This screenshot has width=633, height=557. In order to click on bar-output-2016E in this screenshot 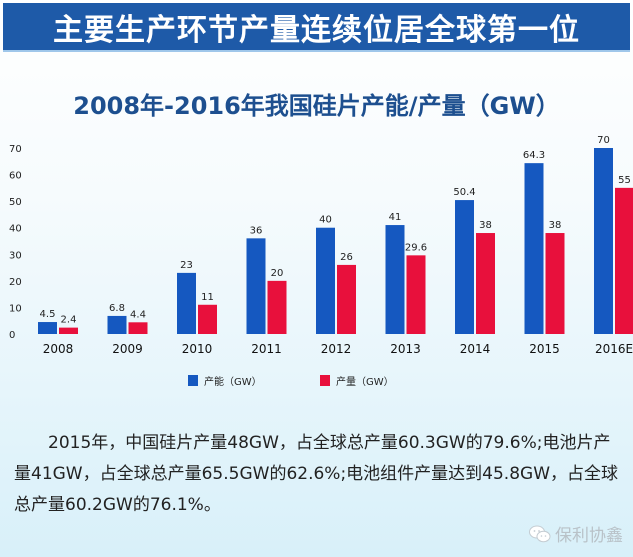, I will do `click(624, 260)`.